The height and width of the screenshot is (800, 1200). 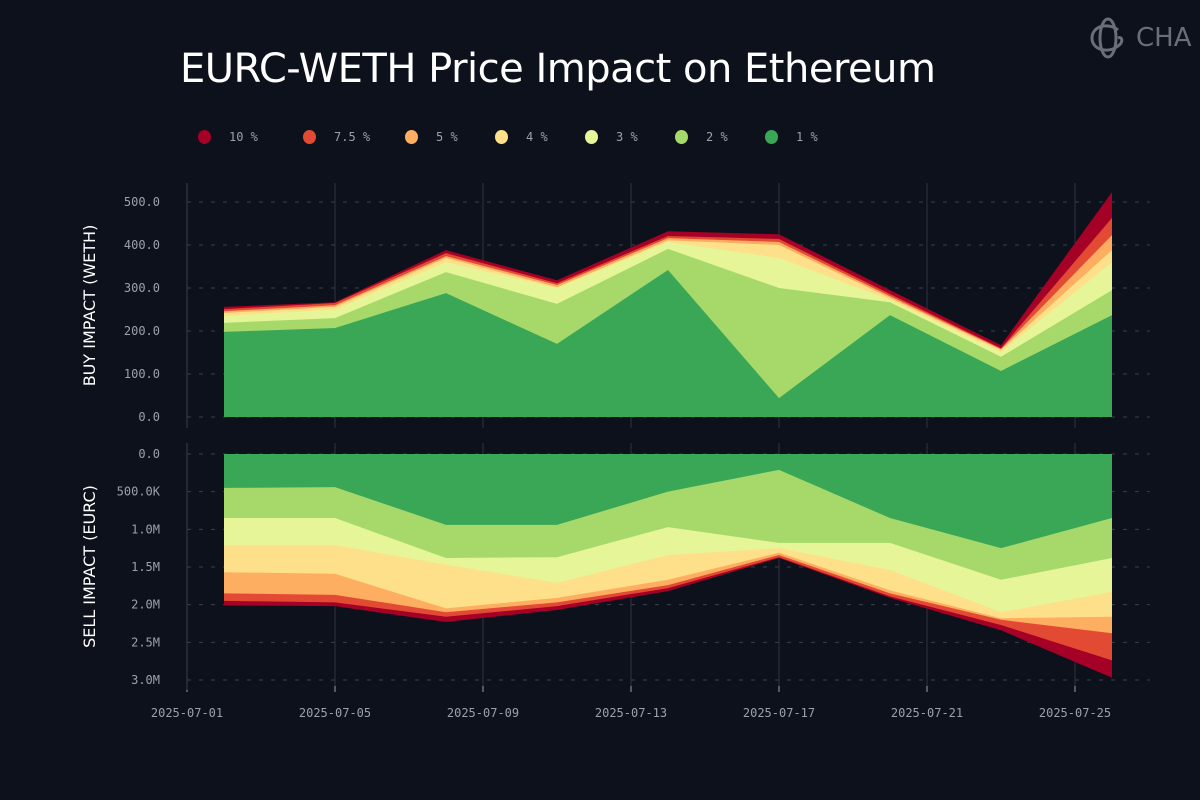 I want to click on y-tick-label: 3.0M, so click(x=145, y=680).